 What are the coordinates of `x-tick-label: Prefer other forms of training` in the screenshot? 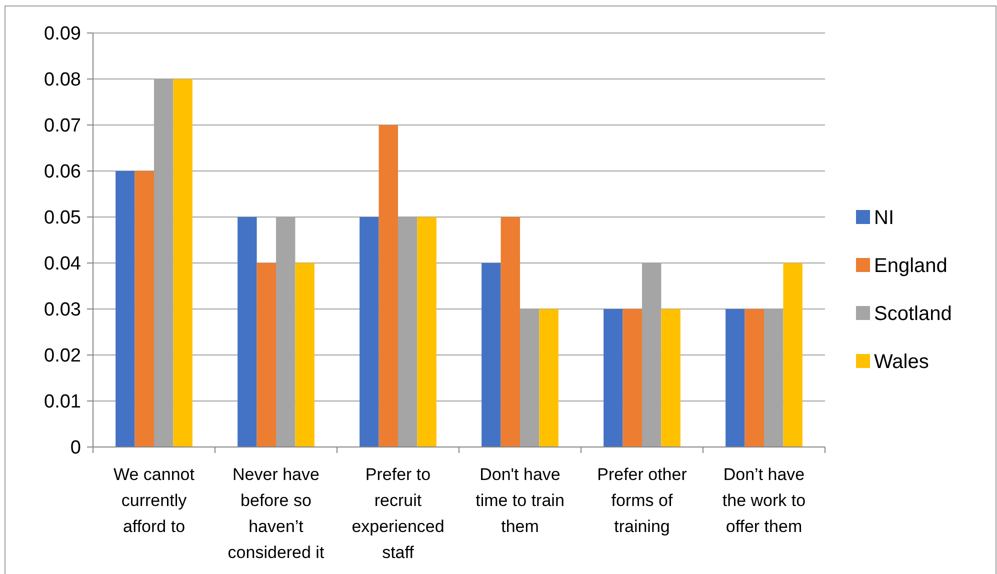 It's located at (642, 500).